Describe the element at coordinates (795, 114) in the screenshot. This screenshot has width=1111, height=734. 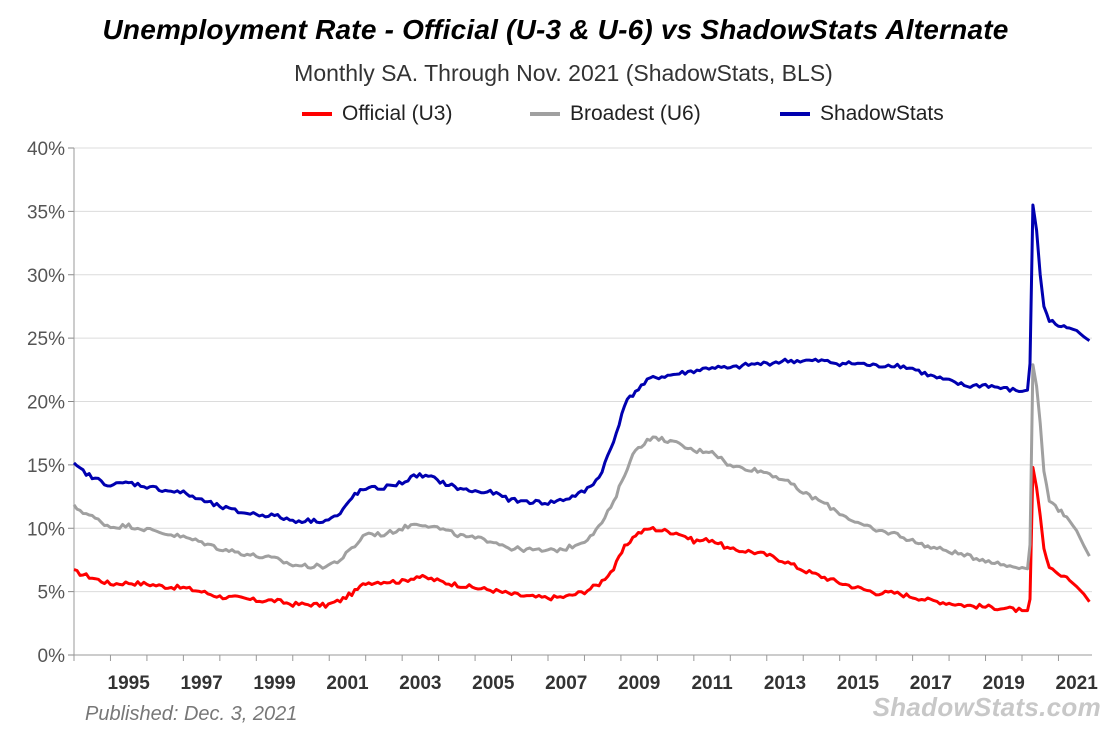
I see `legend-swatch-shadowstats` at that location.